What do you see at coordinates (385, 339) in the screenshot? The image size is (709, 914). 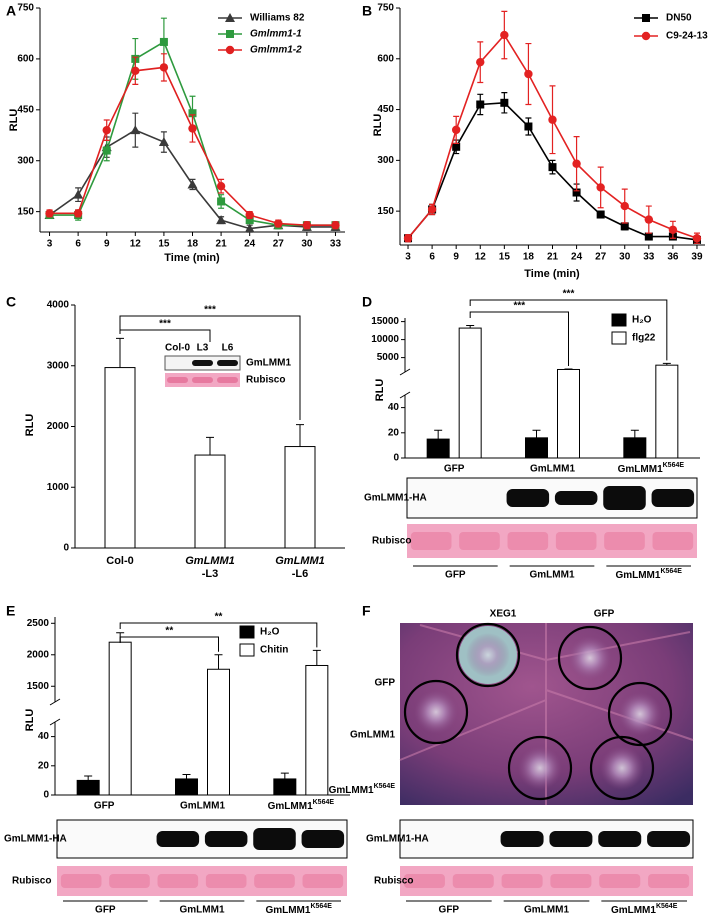 I see `y-tick-label: 10000` at bounding box center [385, 339].